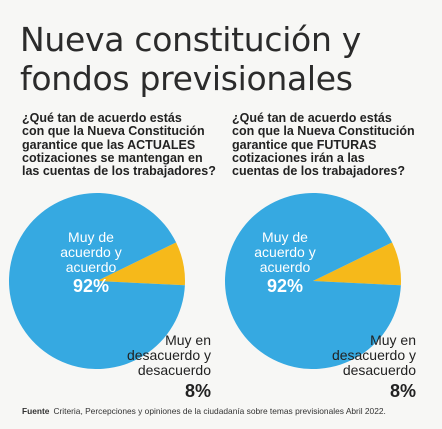  I want to click on question-right-line-2: con que la Nueva Constitución, so click(323, 131).